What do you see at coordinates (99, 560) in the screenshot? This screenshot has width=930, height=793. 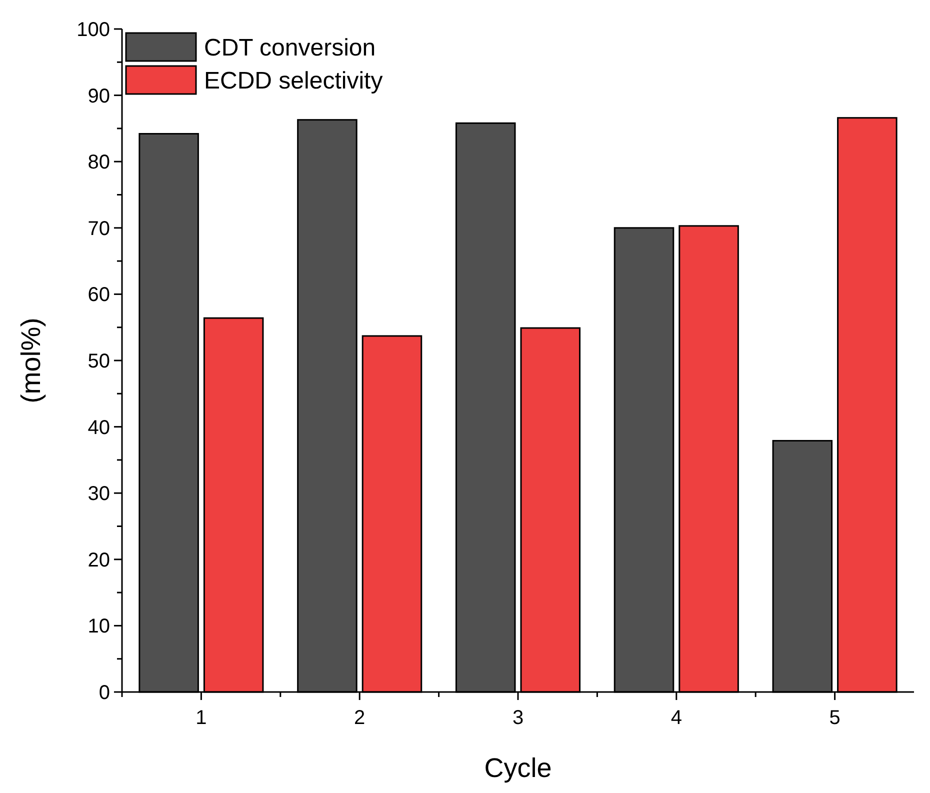 I see `y-tick-label: 20` at bounding box center [99, 560].